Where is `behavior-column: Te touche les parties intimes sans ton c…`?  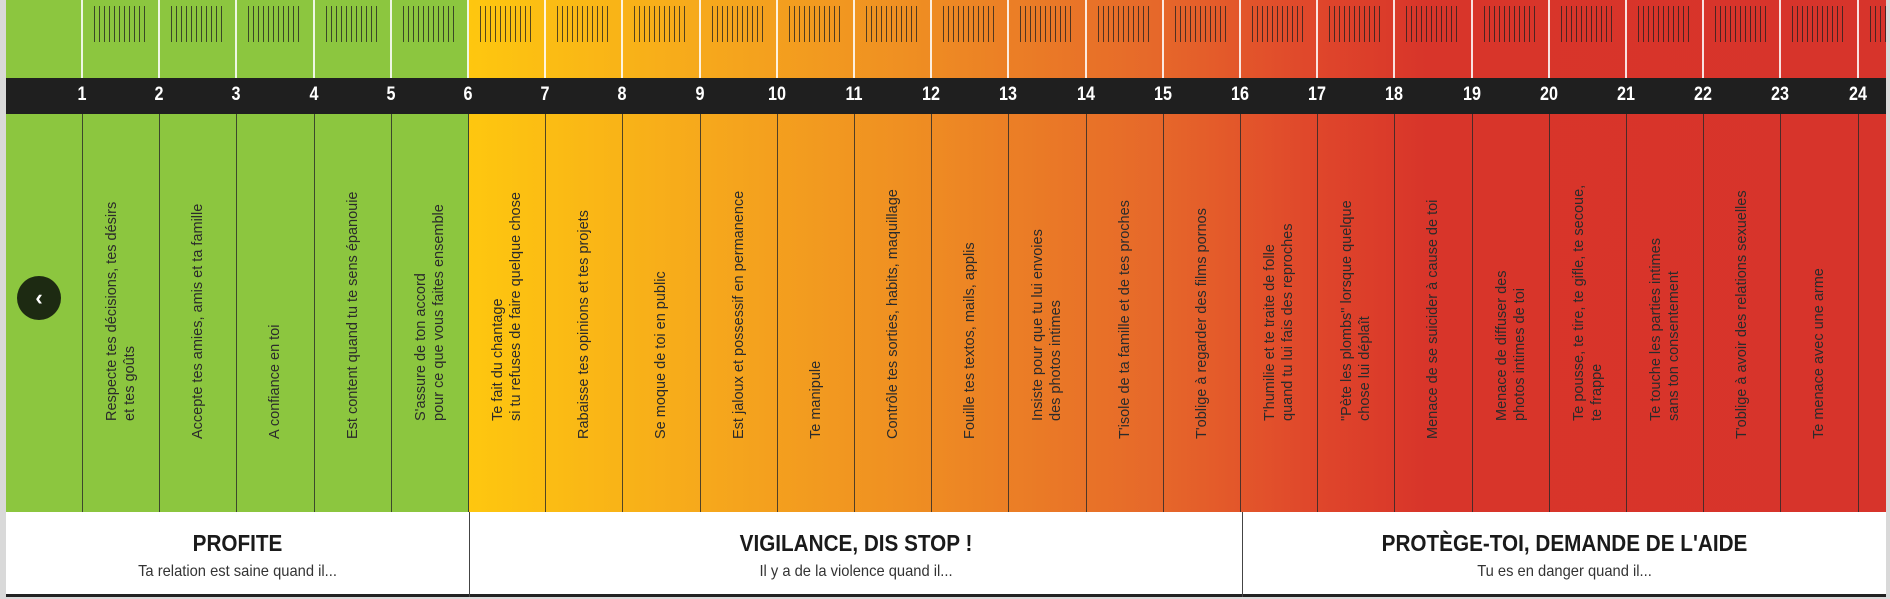 behavior-column: Te touche les parties intimes sans ton c… is located at coordinates (1664, 313).